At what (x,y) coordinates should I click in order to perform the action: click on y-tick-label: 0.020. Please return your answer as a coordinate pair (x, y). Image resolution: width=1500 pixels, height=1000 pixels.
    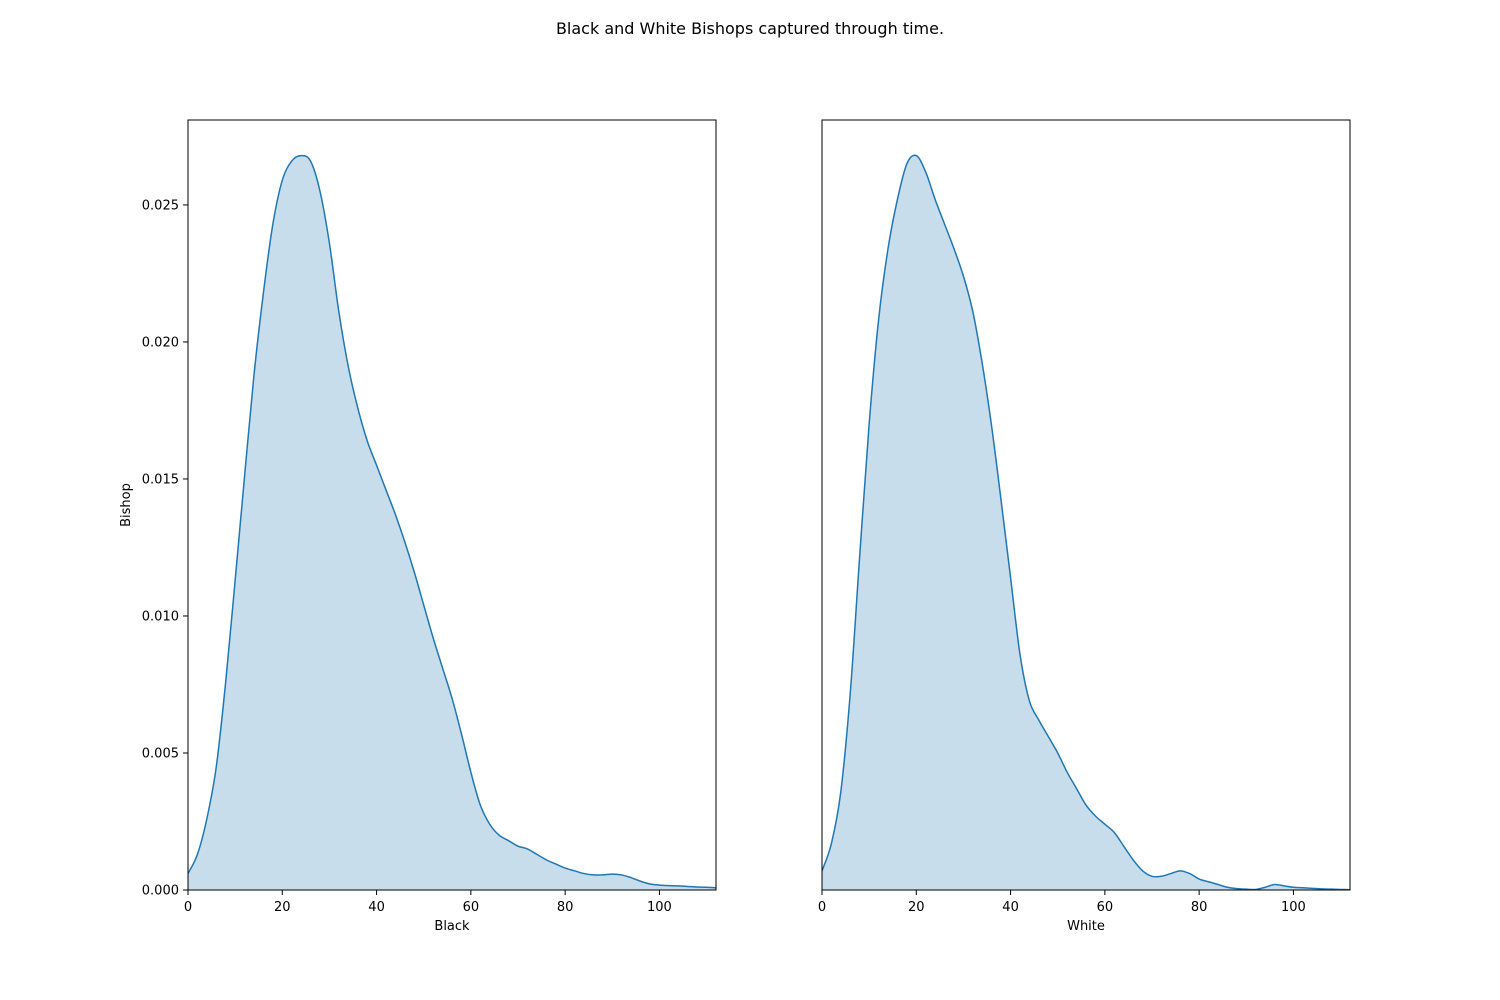
    Looking at the image, I should click on (160, 342).